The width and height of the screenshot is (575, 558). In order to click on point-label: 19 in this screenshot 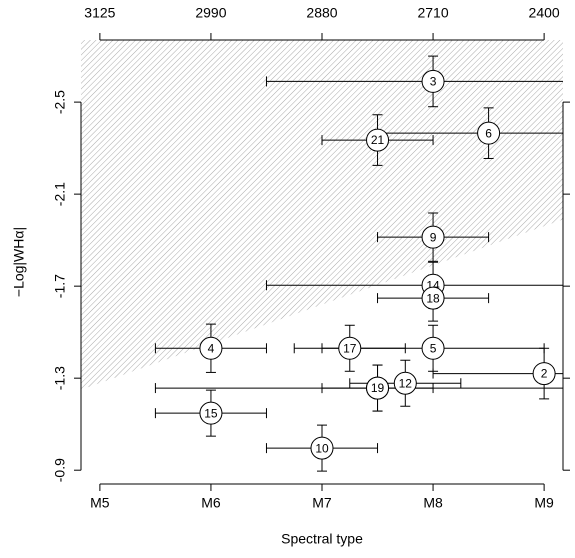, I will do `click(378, 388)`.